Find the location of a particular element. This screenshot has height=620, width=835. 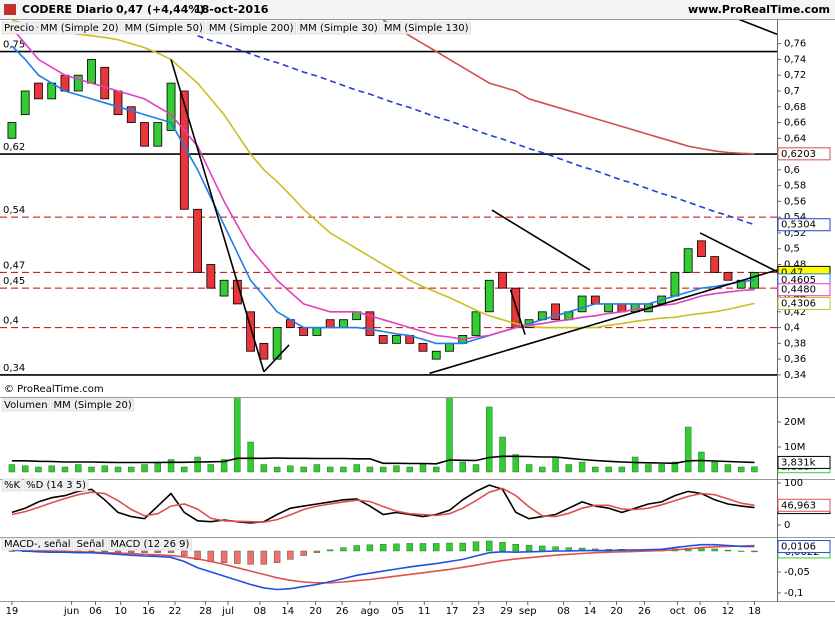

legend-entry: MACD-, señal is located at coordinates (37, 544).